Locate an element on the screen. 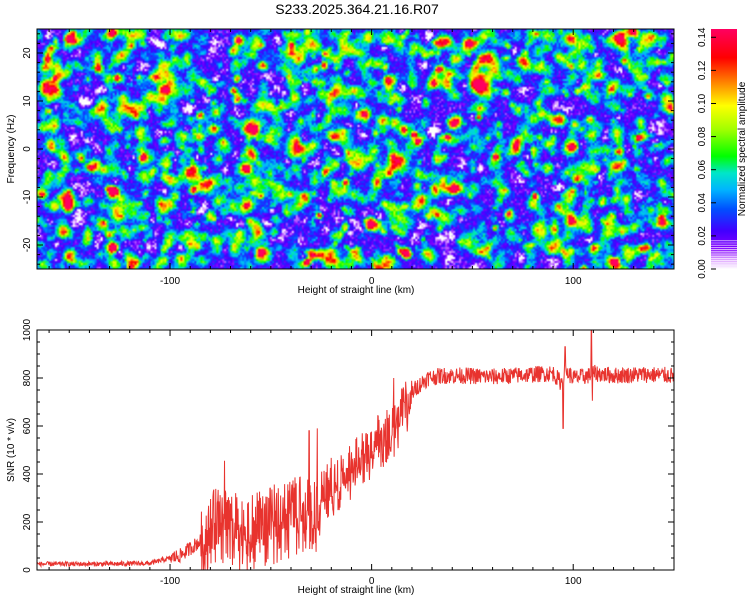 The width and height of the screenshot is (750, 600). colorbar-label: Normalized spectral amplitude is located at coordinates (742, 148).